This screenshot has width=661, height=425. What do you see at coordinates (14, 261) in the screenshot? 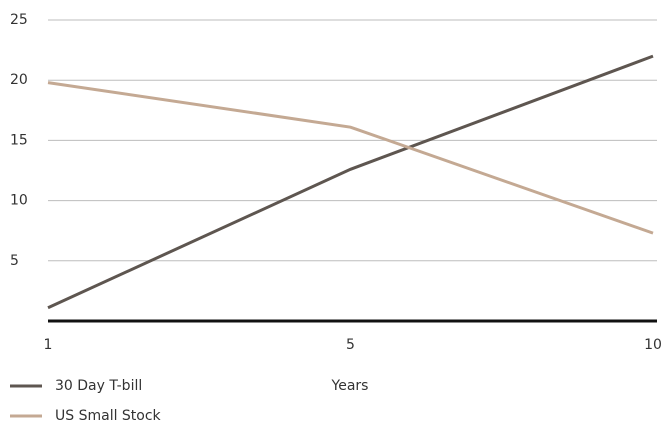
I see `y-tick-label: 5` at bounding box center [14, 261].